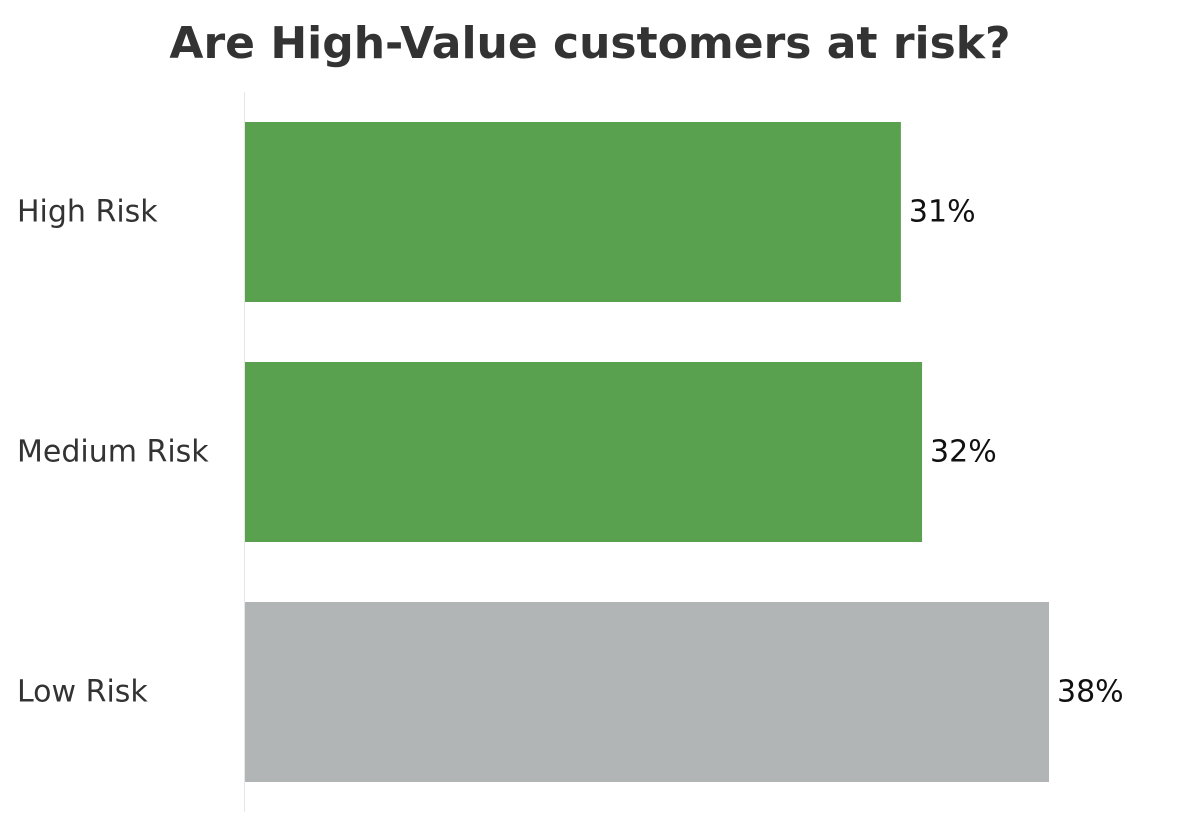  What do you see at coordinates (573, 212) in the screenshot?
I see `bar-high-risk` at bounding box center [573, 212].